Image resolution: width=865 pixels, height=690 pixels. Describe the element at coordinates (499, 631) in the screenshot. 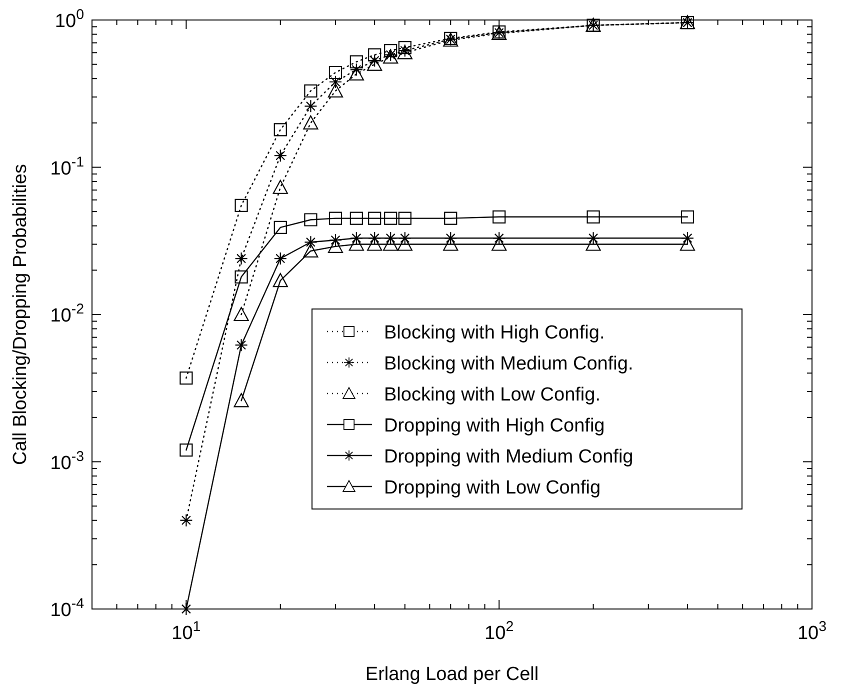

I see `x-tick-label: 10$^{2}$` at that location.